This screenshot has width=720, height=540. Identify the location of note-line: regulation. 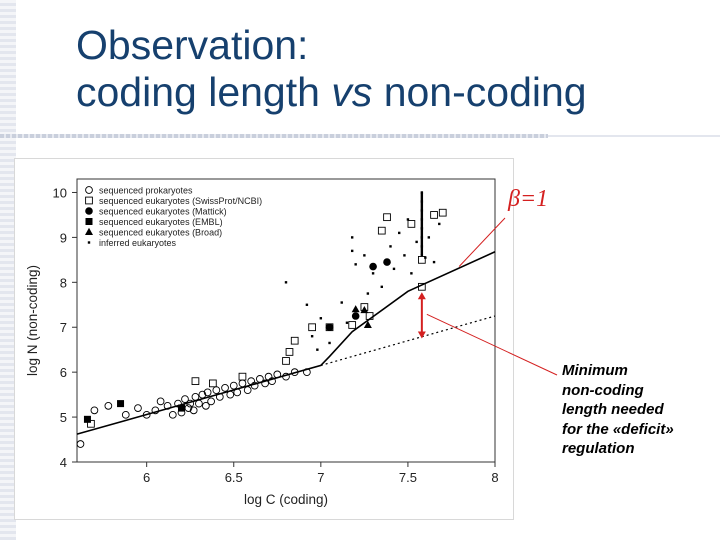
(598, 448).